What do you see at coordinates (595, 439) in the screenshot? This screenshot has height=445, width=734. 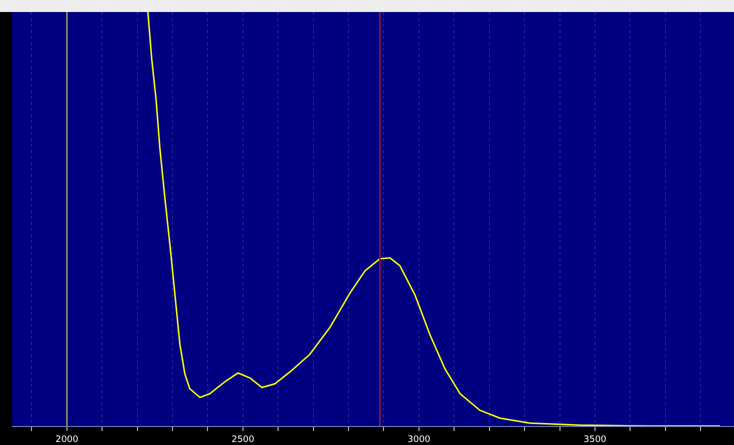 I see `x-tick-label: 3500` at bounding box center [595, 439].